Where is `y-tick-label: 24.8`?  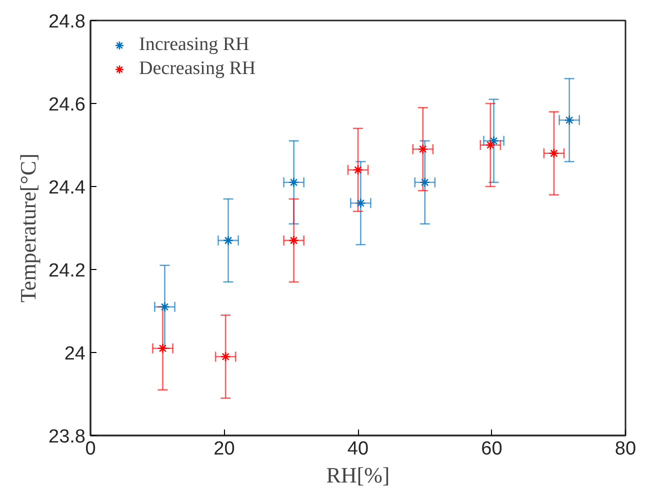
y-tick-label: 24.8 is located at coordinates (67, 22).